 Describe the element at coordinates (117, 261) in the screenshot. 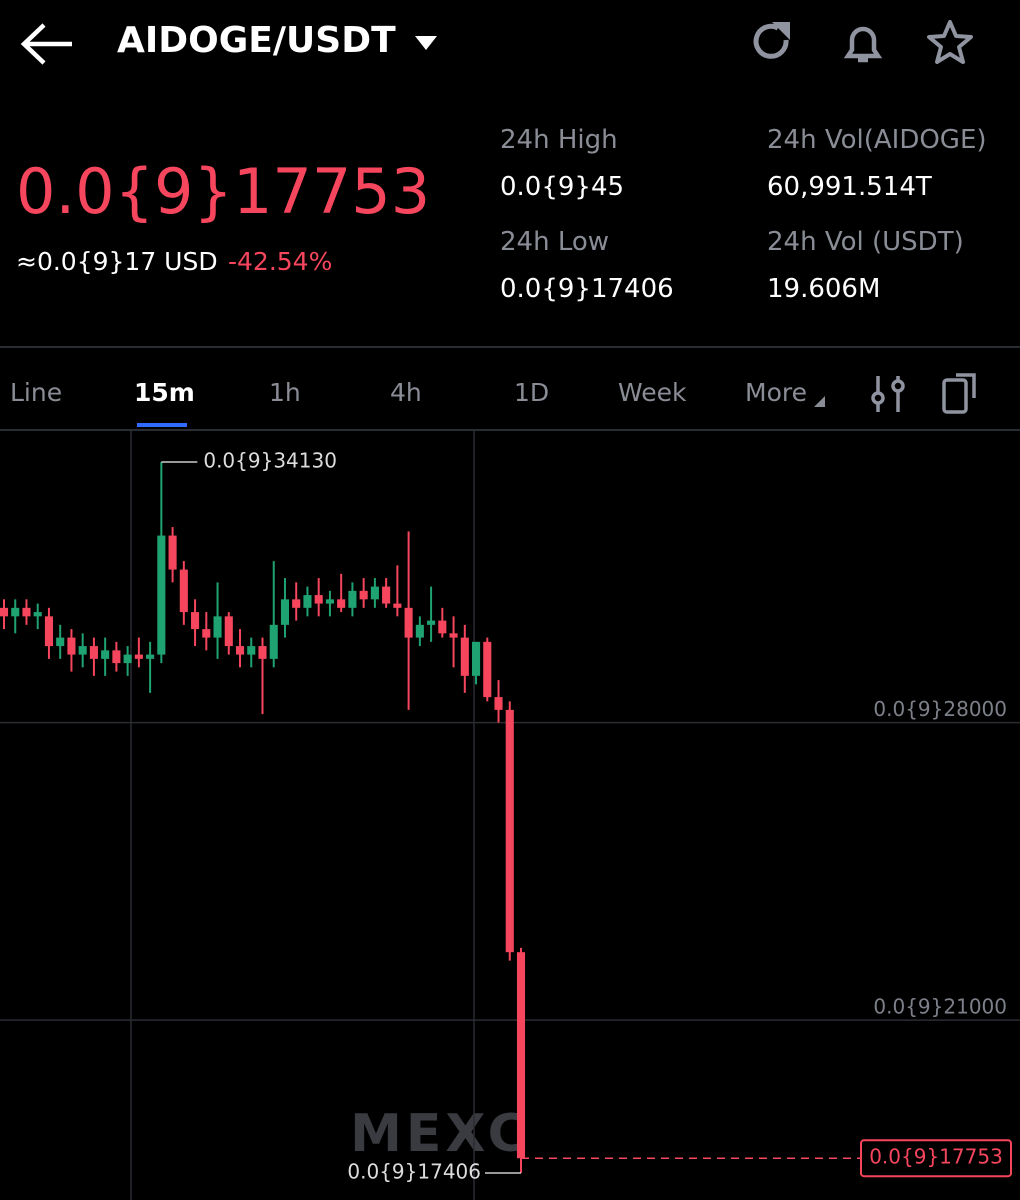

I see `usd-price: ≈0.0{9}17 USD` at that location.